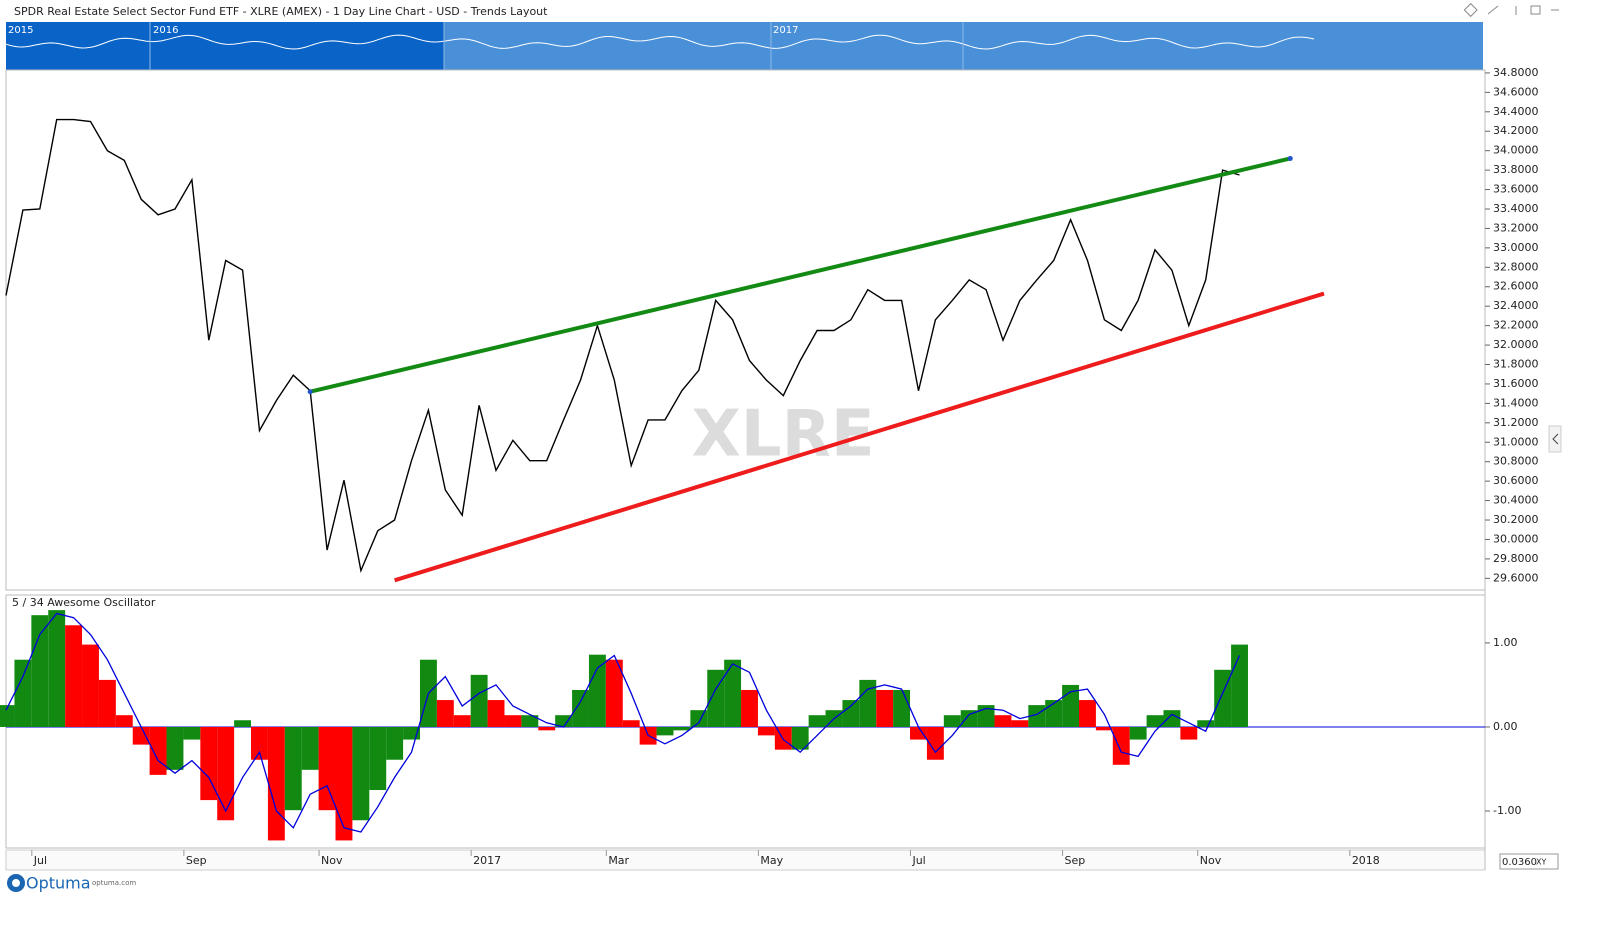 The image size is (1620, 931). What do you see at coordinates (1516, 72) in the screenshot?
I see `y-tick-label: 34.8000` at bounding box center [1516, 72].